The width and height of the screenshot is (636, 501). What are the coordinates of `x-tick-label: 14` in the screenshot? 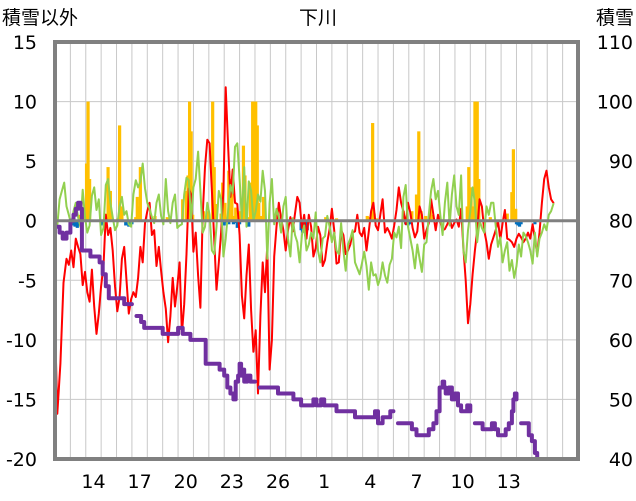 It's located at (93, 482).